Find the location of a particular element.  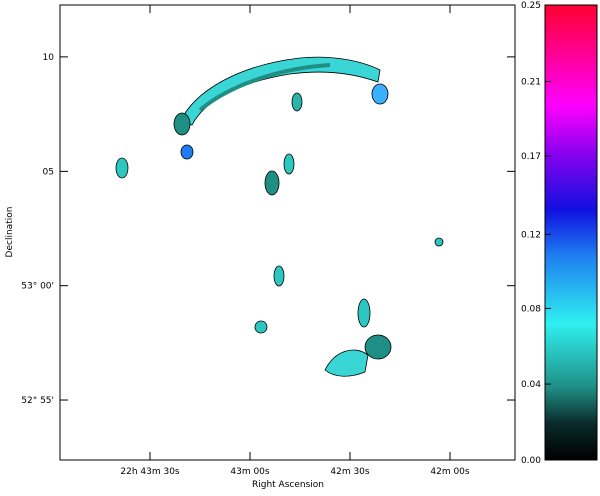

y-tick-label: 52° 55' is located at coordinates (37, 401).